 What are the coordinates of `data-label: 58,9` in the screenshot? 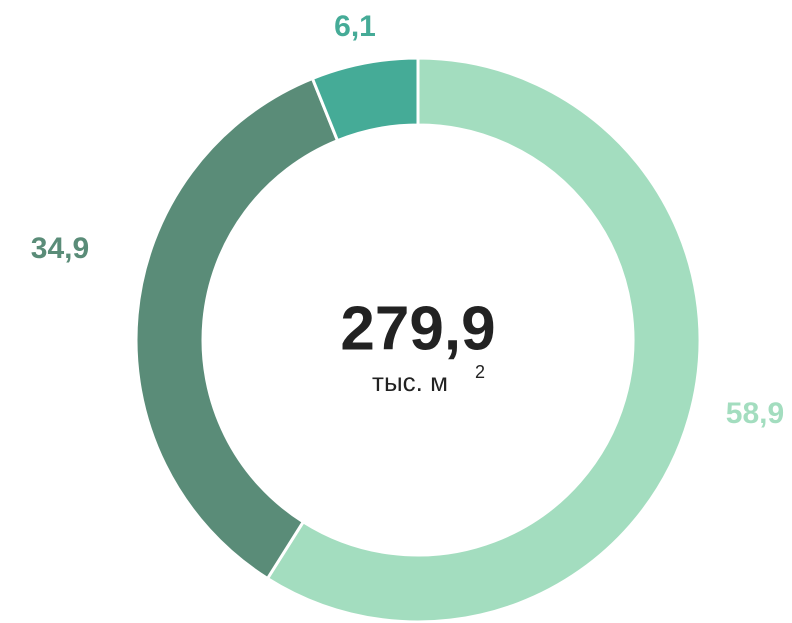 It's located at (755, 413).